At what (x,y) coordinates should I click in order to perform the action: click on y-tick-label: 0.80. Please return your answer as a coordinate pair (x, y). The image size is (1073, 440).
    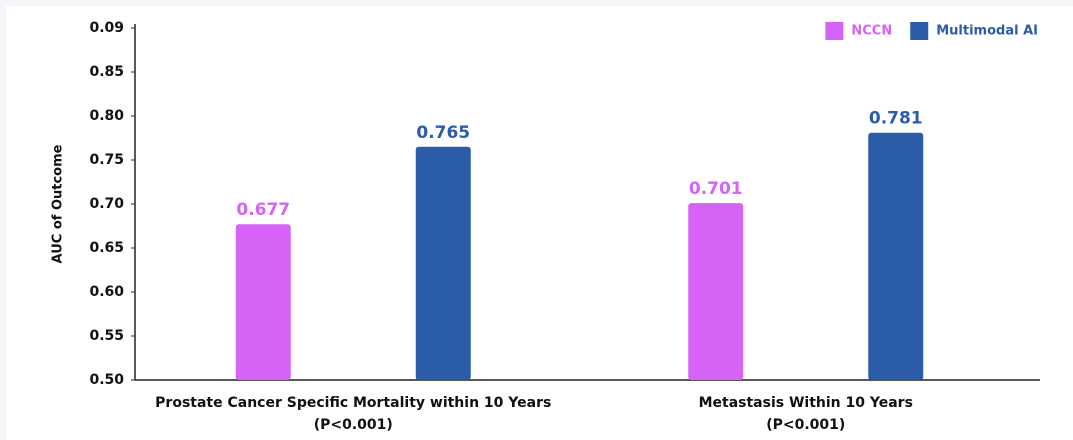
    Looking at the image, I should click on (106, 116).